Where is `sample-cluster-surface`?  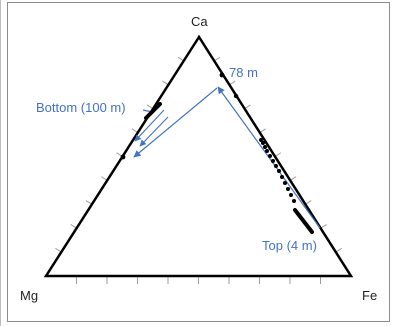 sample-cluster-surface is located at coordinates (303, 221).